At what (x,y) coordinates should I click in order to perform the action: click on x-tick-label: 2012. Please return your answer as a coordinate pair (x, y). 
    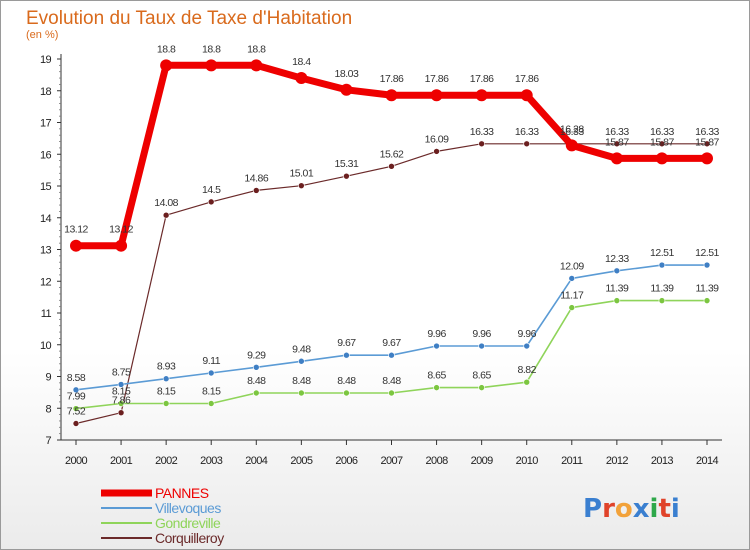
    Looking at the image, I should click on (617, 461).